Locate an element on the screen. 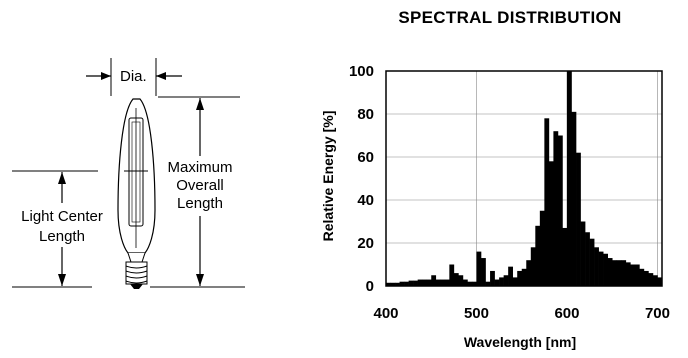 This screenshot has width=688, height=358. light-center-label-bg is located at coordinates (63, 225).